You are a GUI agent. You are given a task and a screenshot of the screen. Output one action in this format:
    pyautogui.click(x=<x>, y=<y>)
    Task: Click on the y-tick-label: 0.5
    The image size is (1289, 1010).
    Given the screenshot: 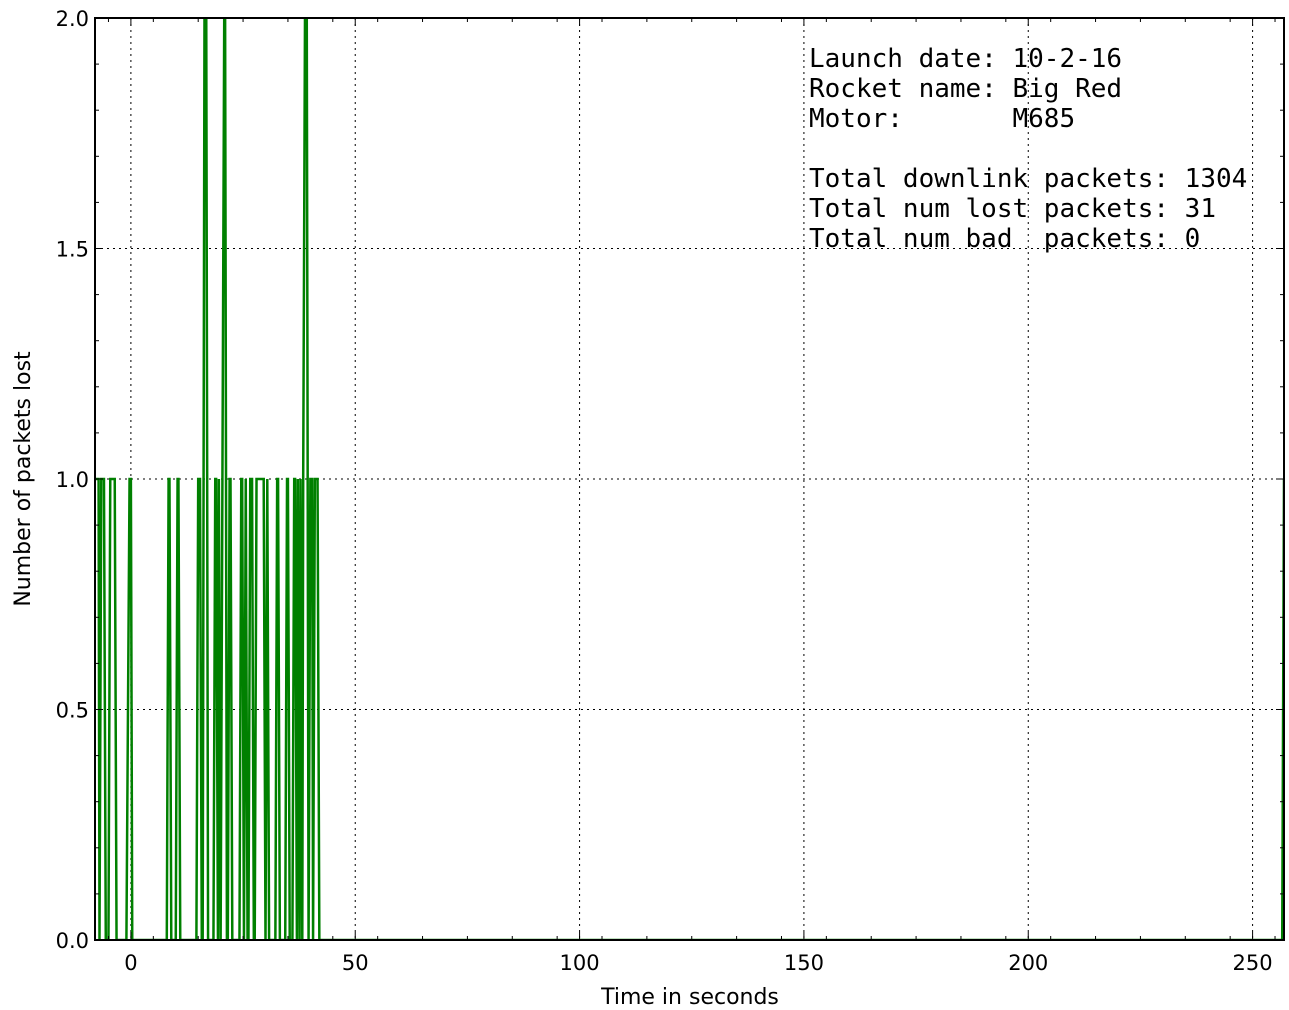 What is the action you would take?
    pyautogui.click(x=72, y=711)
    